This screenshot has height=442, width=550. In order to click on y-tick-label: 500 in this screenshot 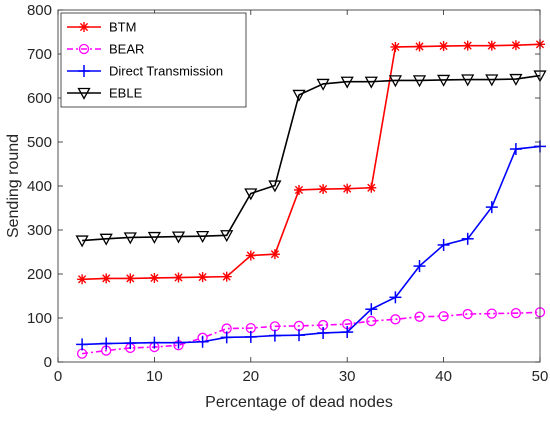, I will do `click(39, 142)`.